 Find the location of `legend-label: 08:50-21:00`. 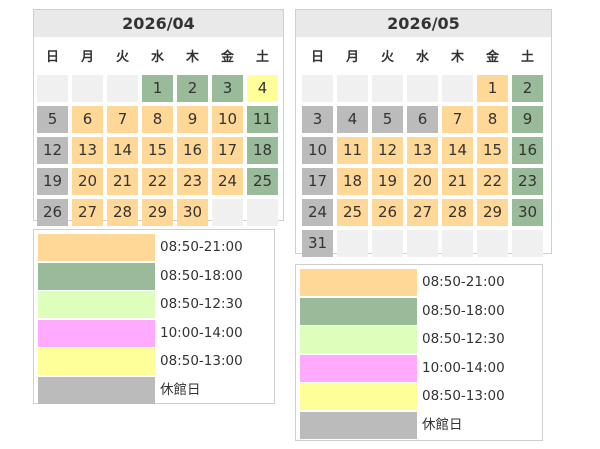

legend-label: 08:50-21:00 is located at coordinates (463, 282).